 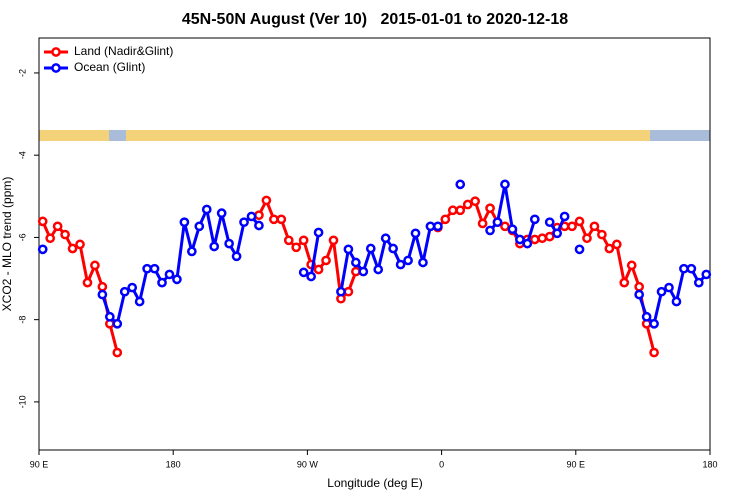 What do you see at coordinates (22, 320) in the screenshot?
I see `y-tick-label: -8` at bounding box center [22, 320].